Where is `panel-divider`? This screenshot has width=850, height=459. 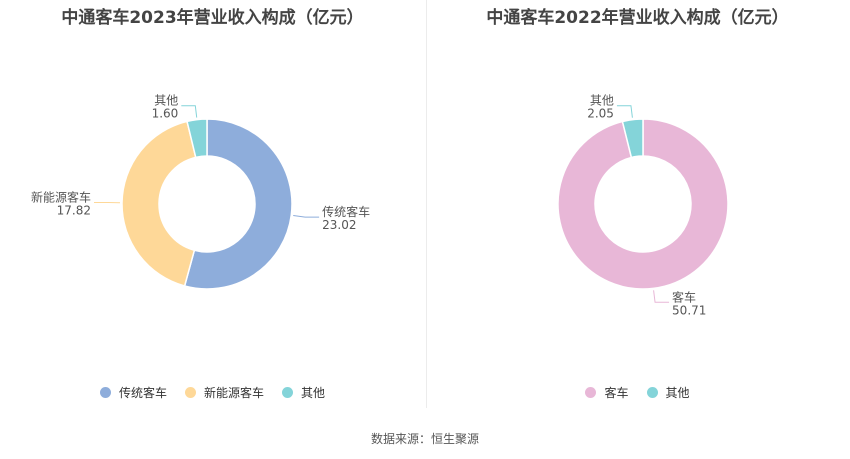 panel-divider is located at coordinates (426, 204).